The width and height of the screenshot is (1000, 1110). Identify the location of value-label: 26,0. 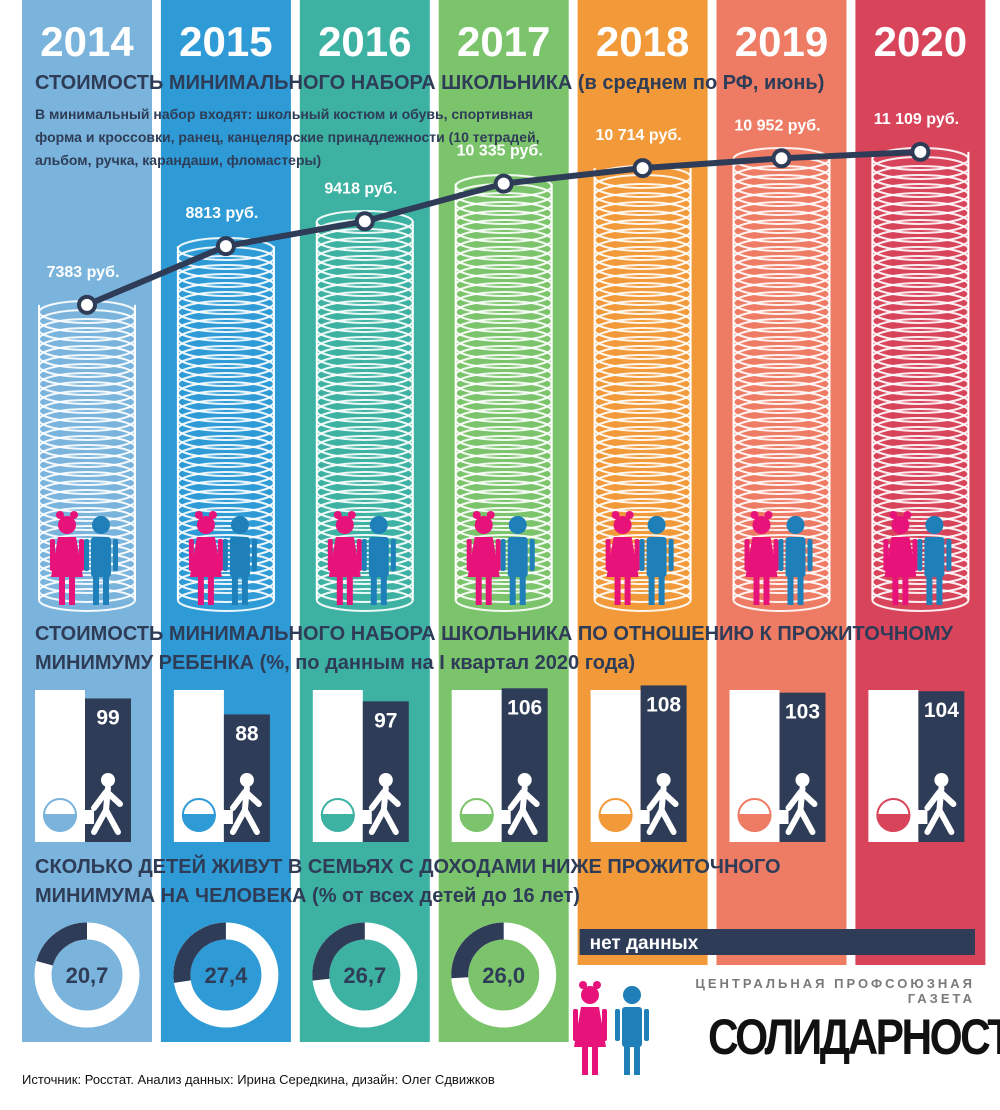
(503, 975).